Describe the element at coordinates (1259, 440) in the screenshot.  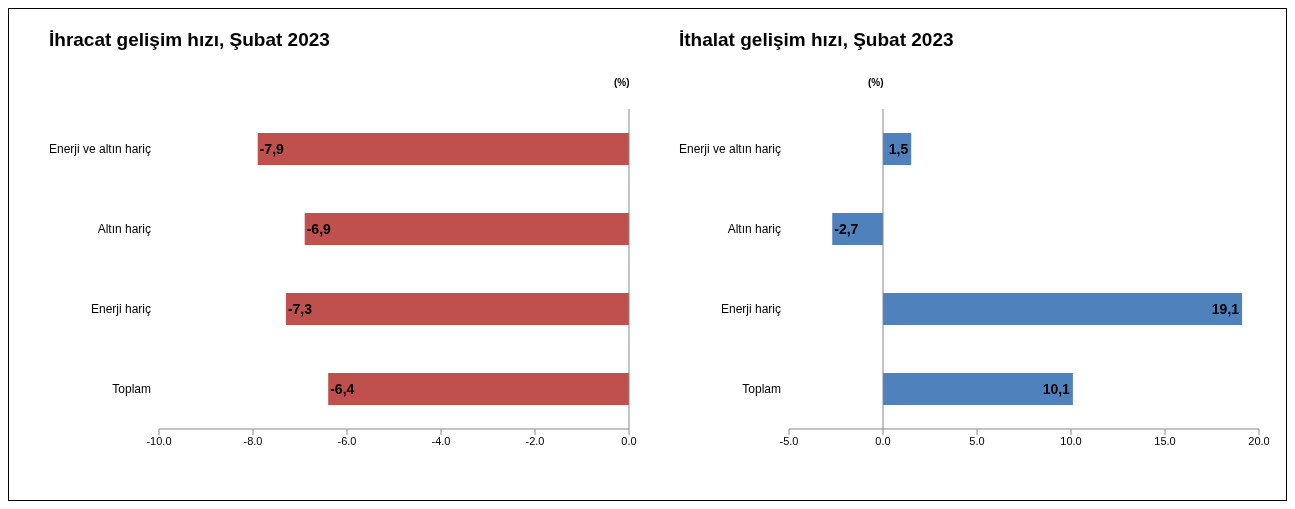
I see `x-tick-label: 20.0` at that location.